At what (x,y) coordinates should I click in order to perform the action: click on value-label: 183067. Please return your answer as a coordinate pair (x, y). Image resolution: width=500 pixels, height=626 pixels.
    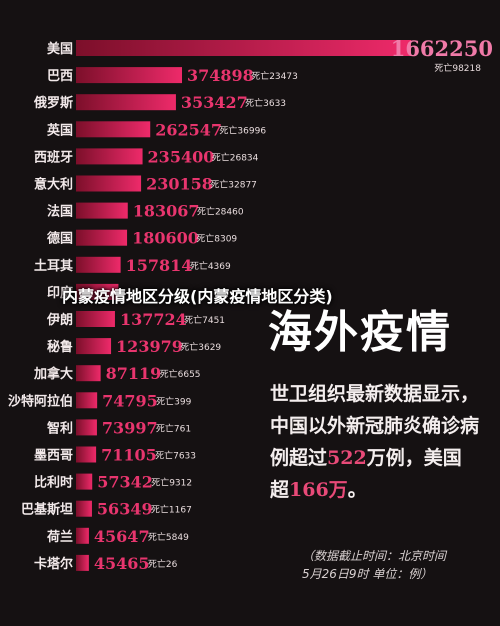
    Looking at the image, I should click on (166, 211).